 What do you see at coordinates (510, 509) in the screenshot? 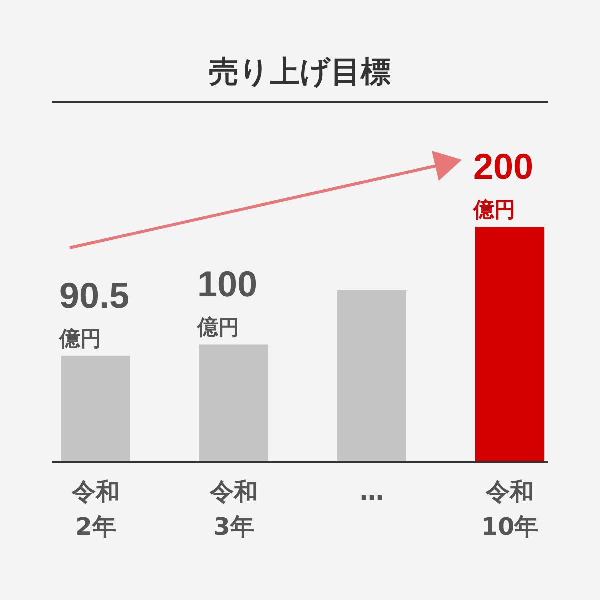
I see `x-tick-label: 令和 10年` at bounding box center [510, 509].